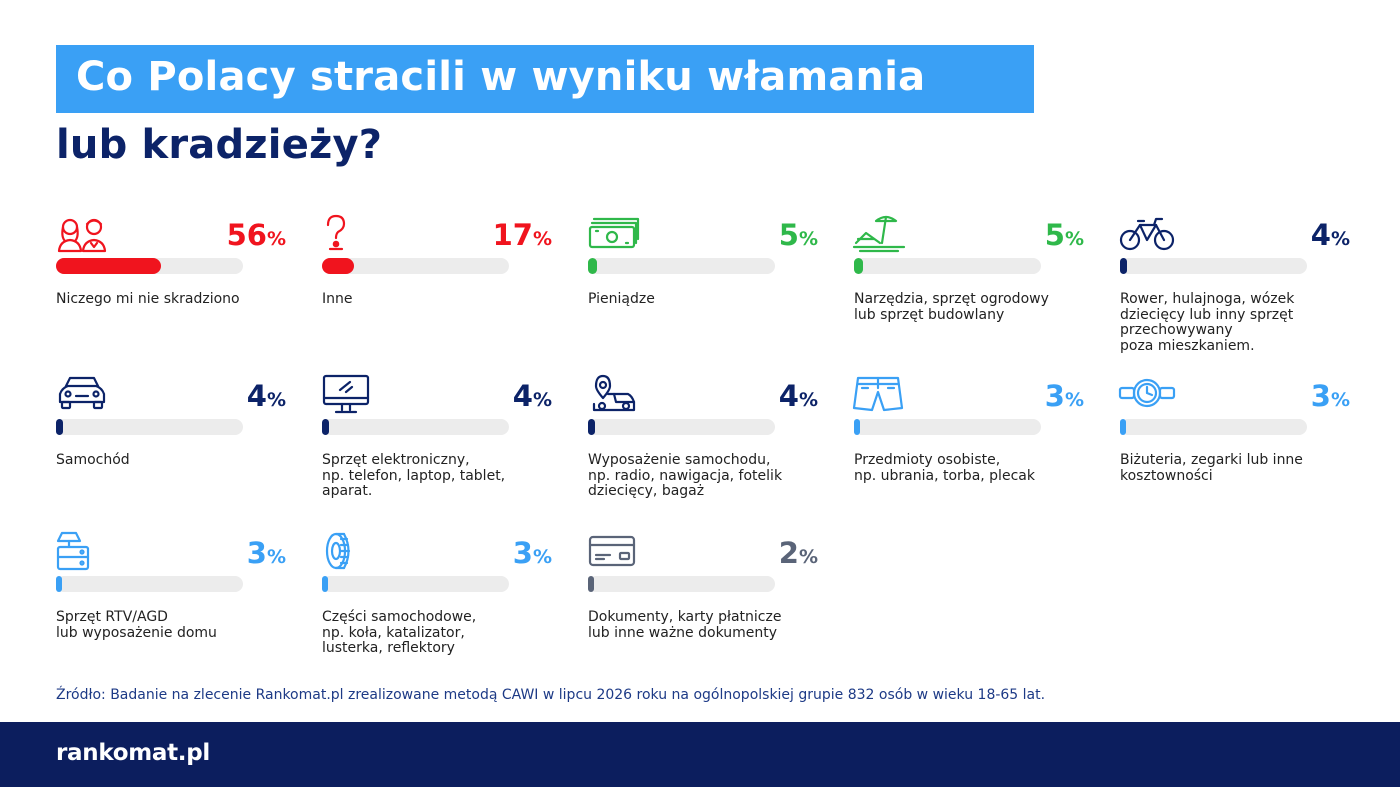  Describe the element at coordinates (1147, 394) in the screenshot. I see `wristwatch-icon` at that location.